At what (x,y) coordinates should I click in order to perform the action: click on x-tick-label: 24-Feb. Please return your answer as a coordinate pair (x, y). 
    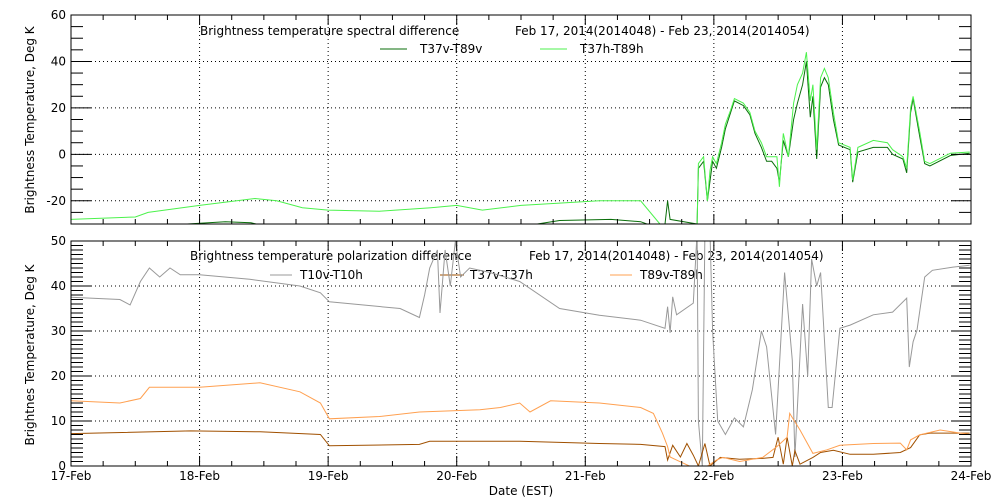
    Looking at the image, I should click on (971, 476).